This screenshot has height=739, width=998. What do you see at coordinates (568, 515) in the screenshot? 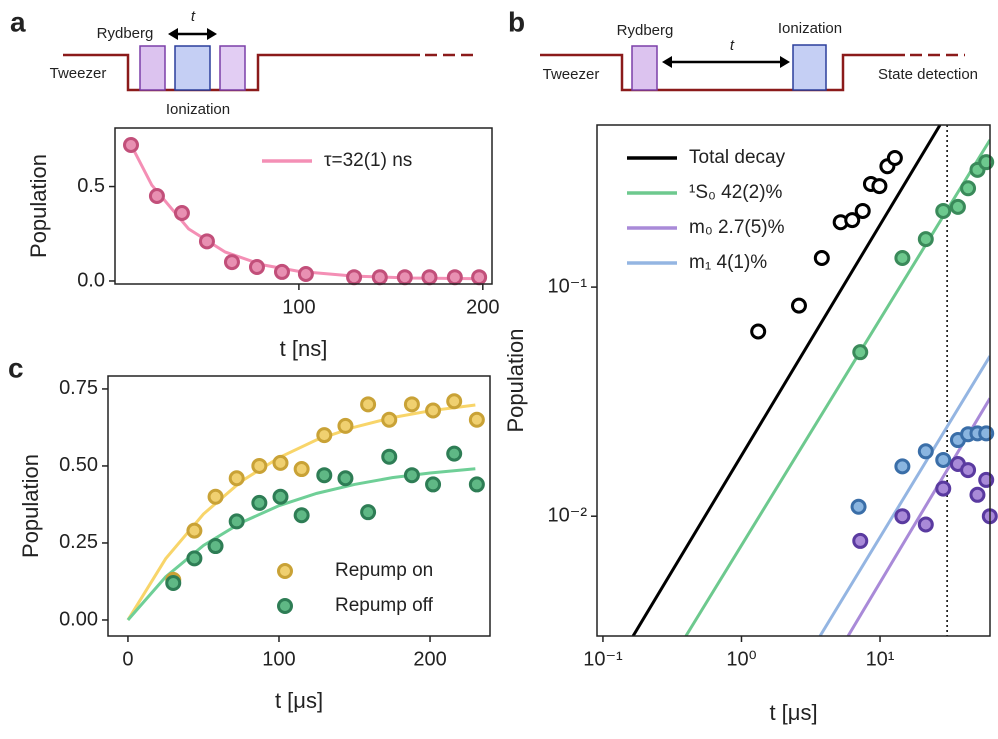
I see `y-tick-label: 10⁻²` at bounding box center [568, 515].